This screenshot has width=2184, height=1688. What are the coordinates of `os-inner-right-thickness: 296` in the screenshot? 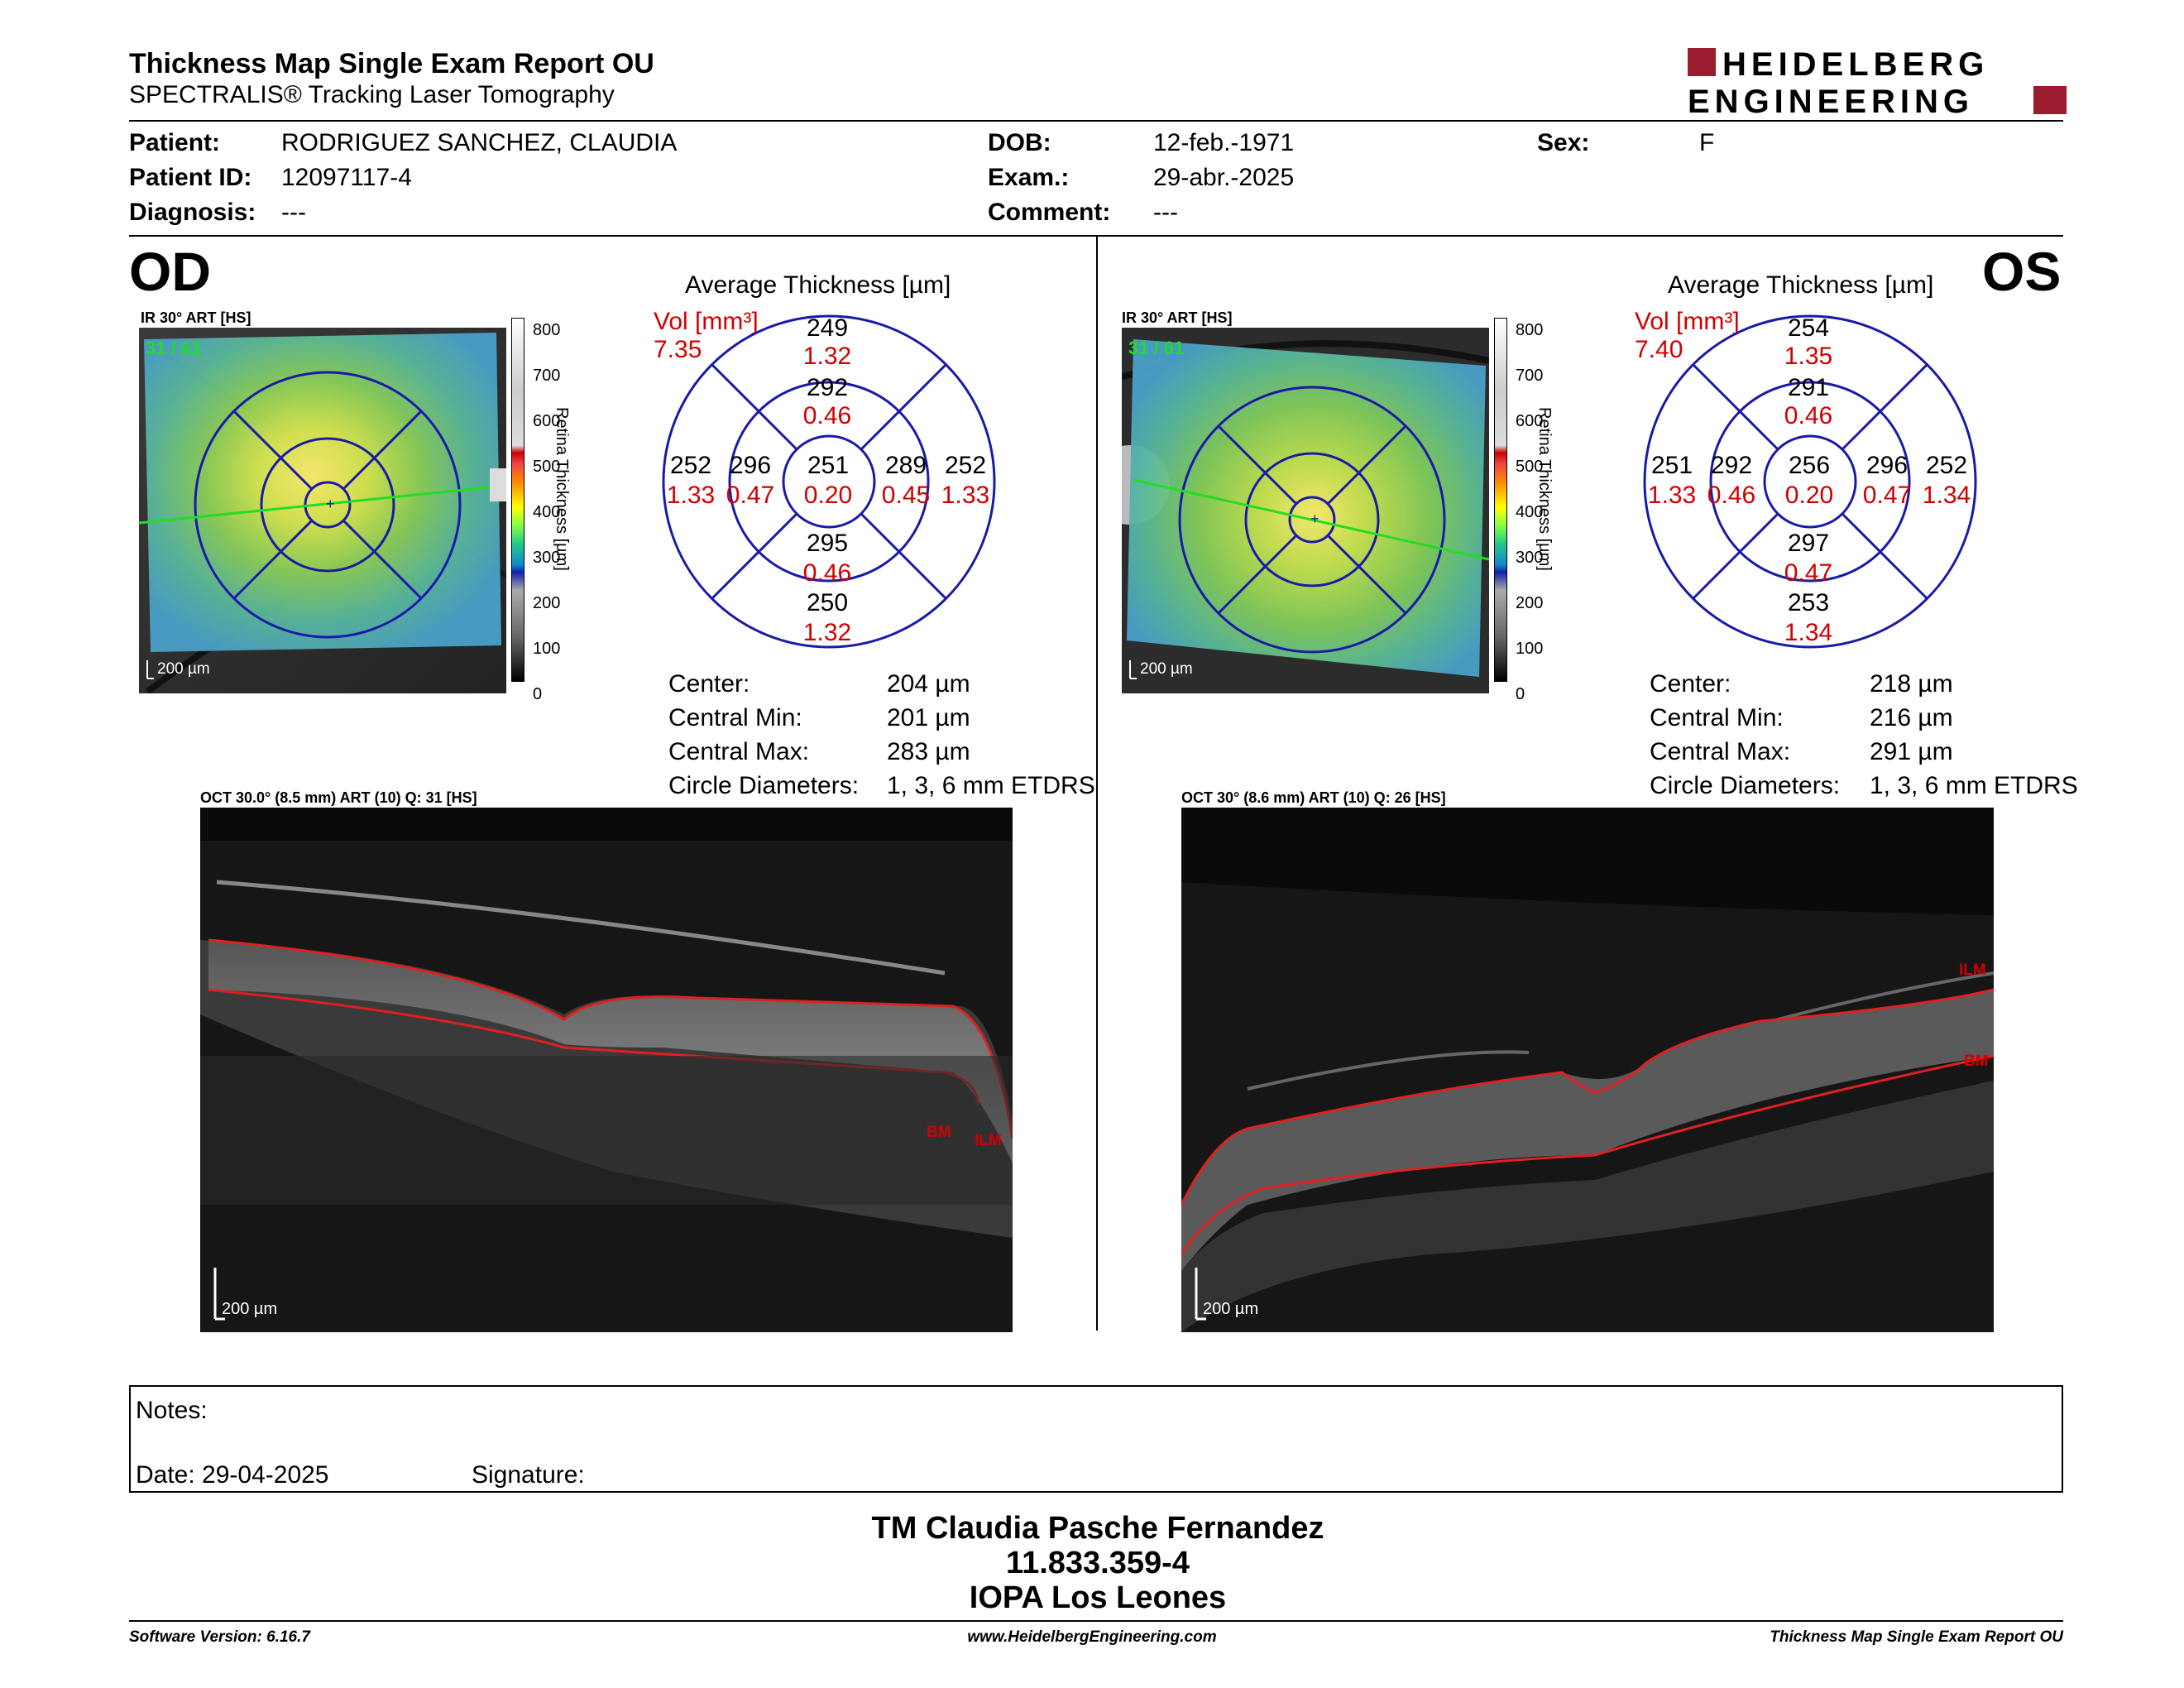 It's located at (1887, 465).